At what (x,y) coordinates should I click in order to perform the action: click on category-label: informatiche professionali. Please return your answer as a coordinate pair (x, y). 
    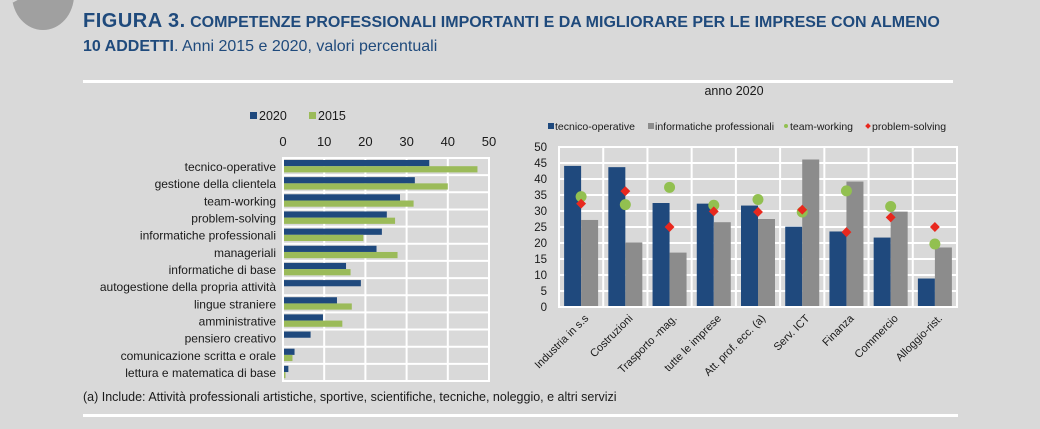
    Looking at the image, I should click on (208, 236).